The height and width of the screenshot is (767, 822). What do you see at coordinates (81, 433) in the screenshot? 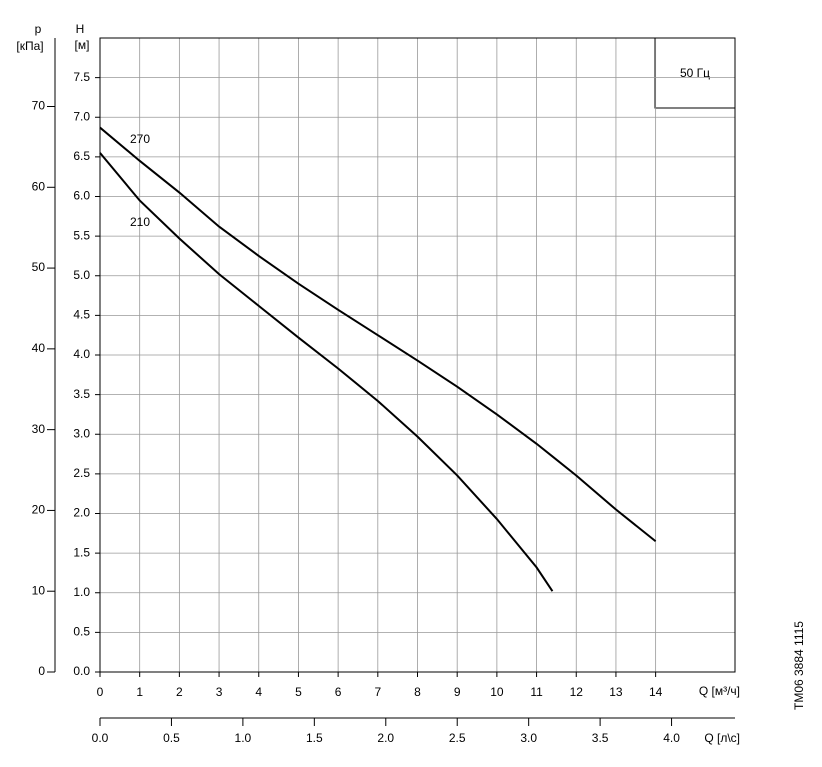
I see `y-tick-label: 3.0` at bounding box center [81, 433].